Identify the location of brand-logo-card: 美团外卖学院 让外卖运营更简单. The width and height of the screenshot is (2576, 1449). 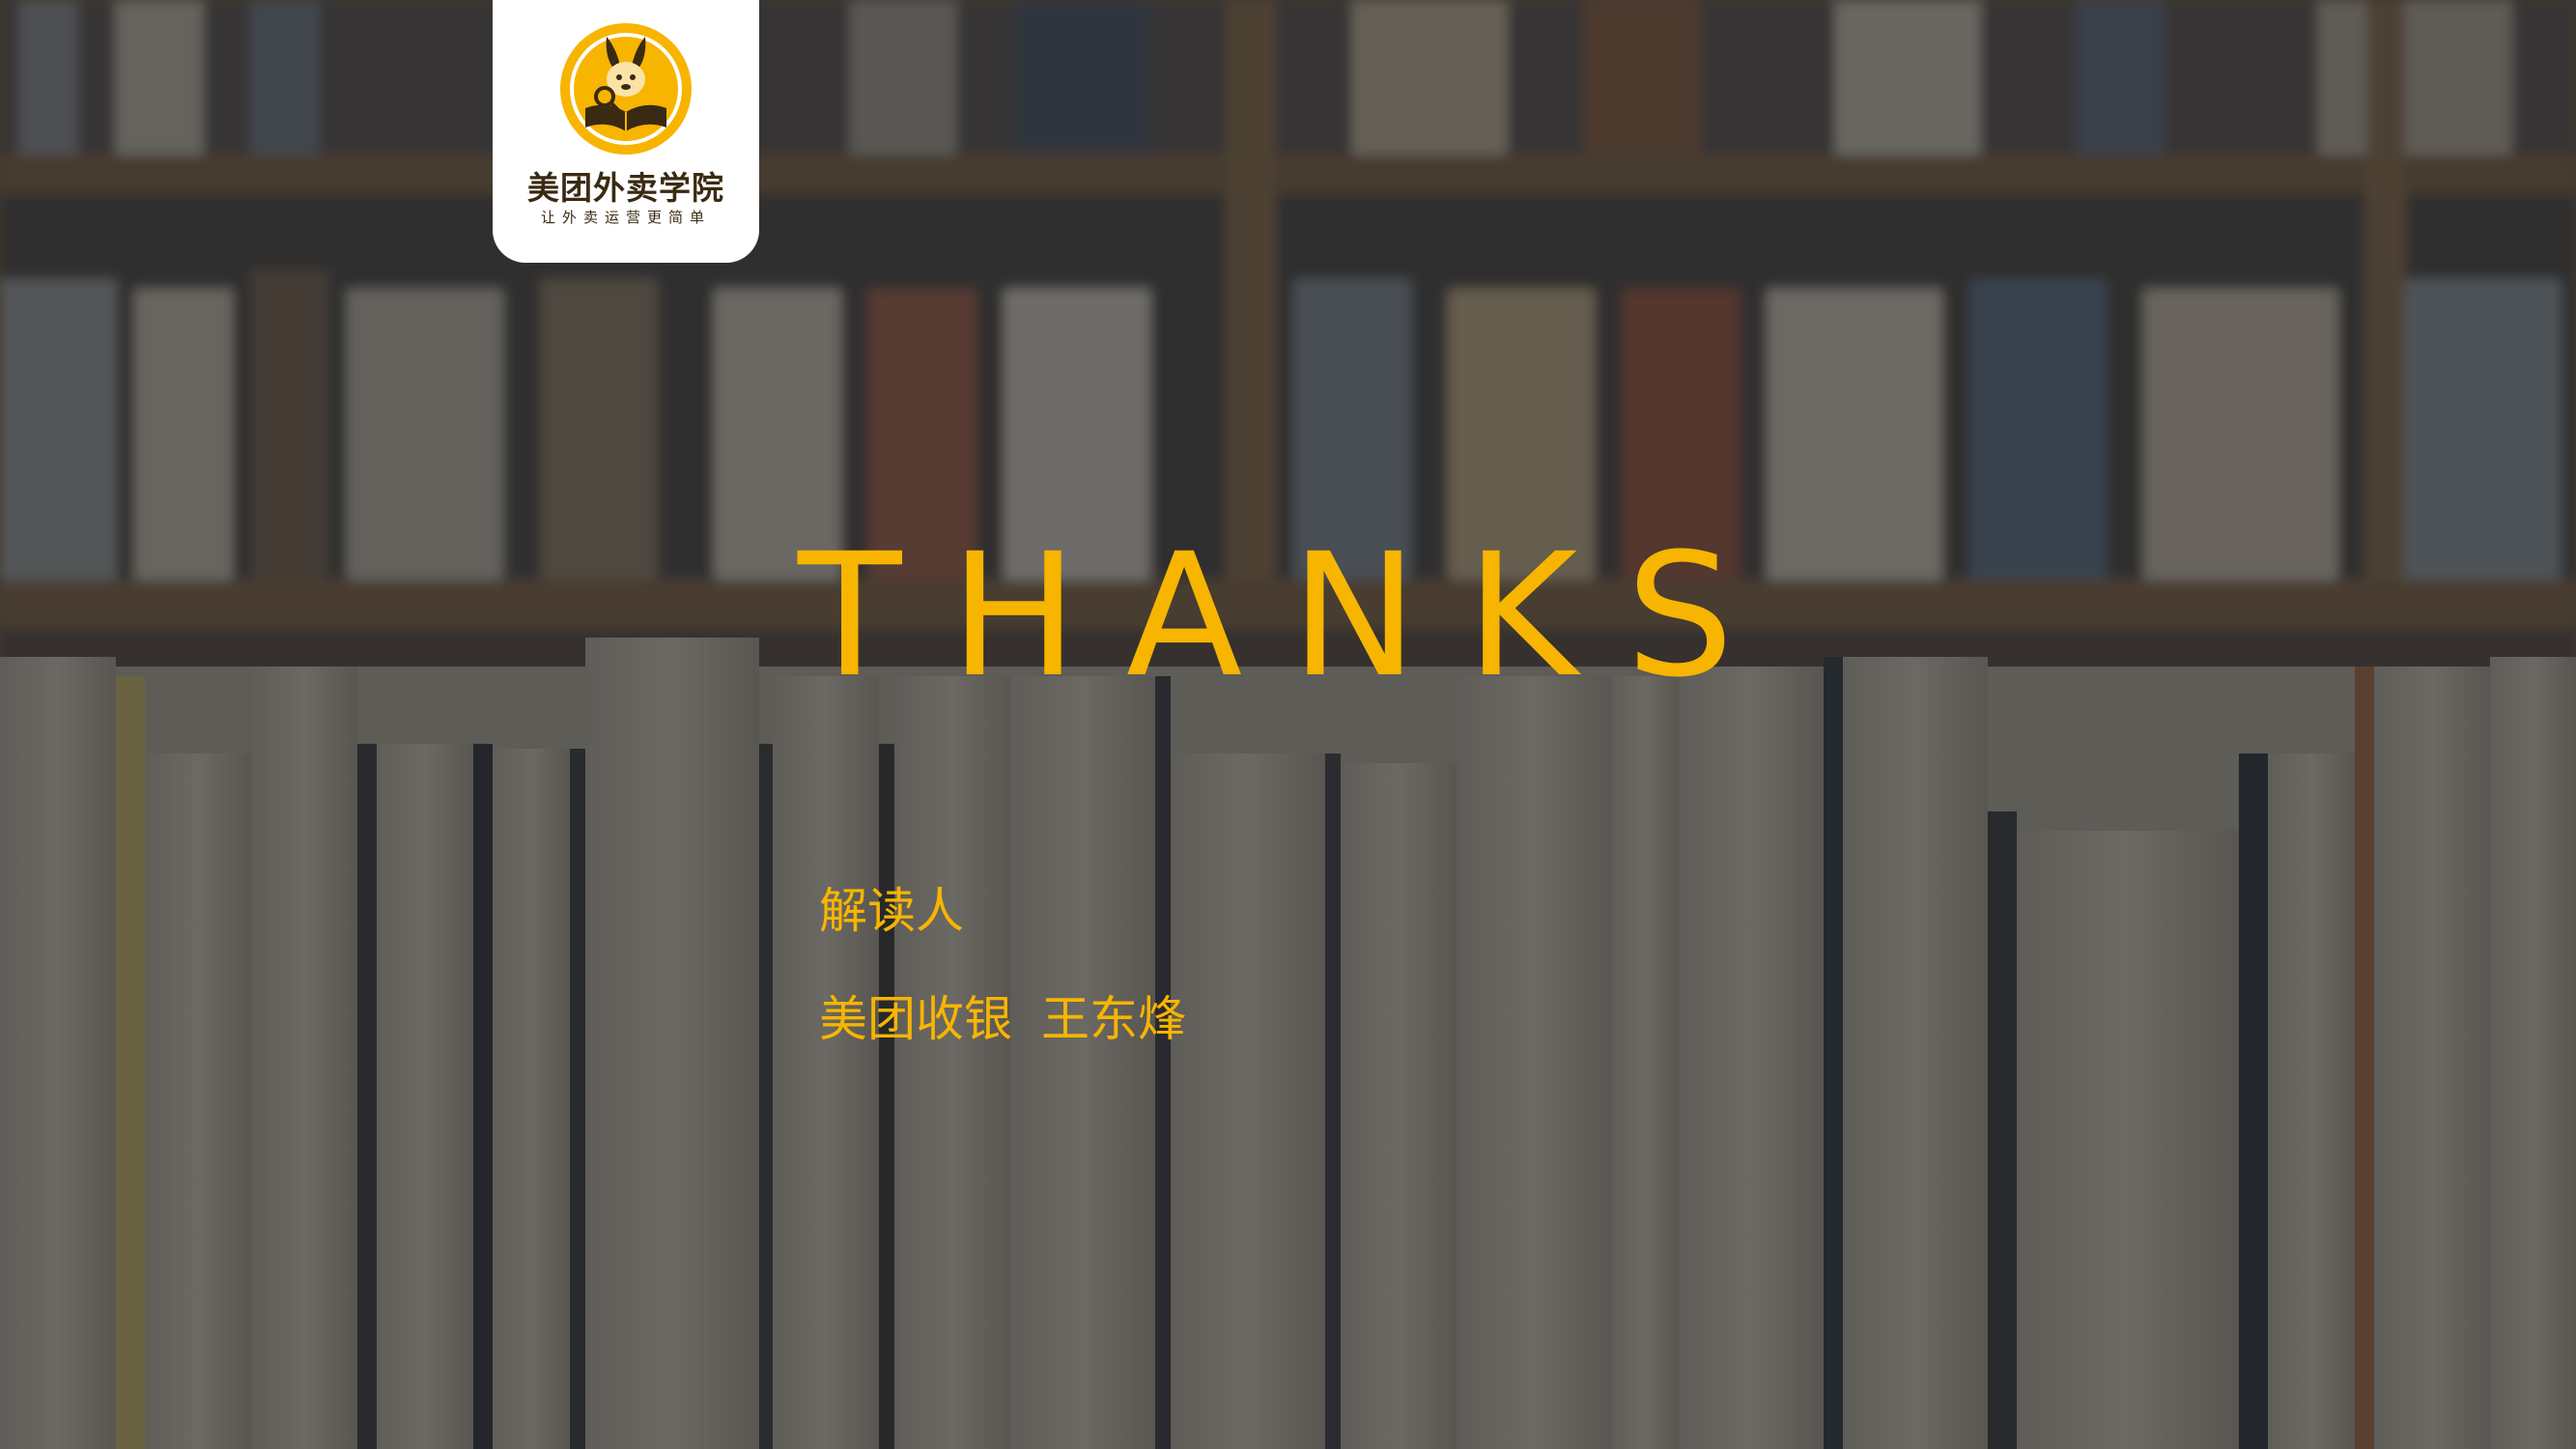
(626, 131).